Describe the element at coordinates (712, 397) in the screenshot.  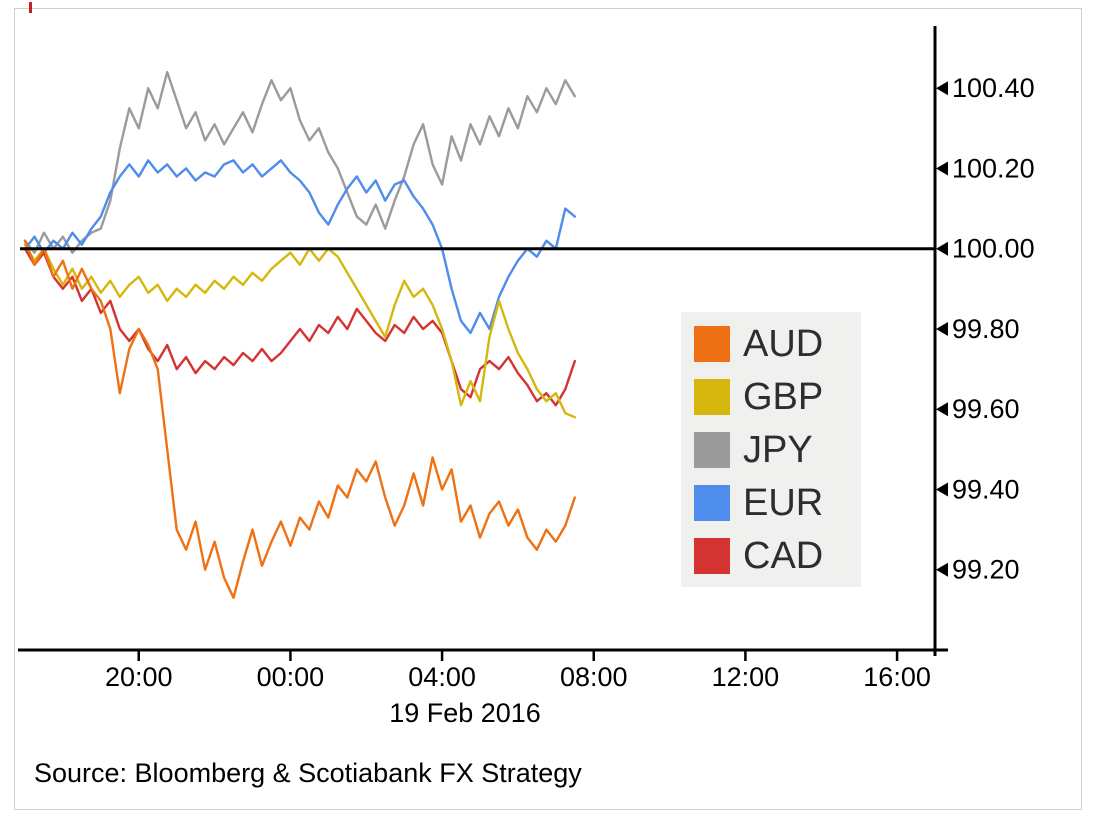
I see `legend-swatch-gbp` at that location.